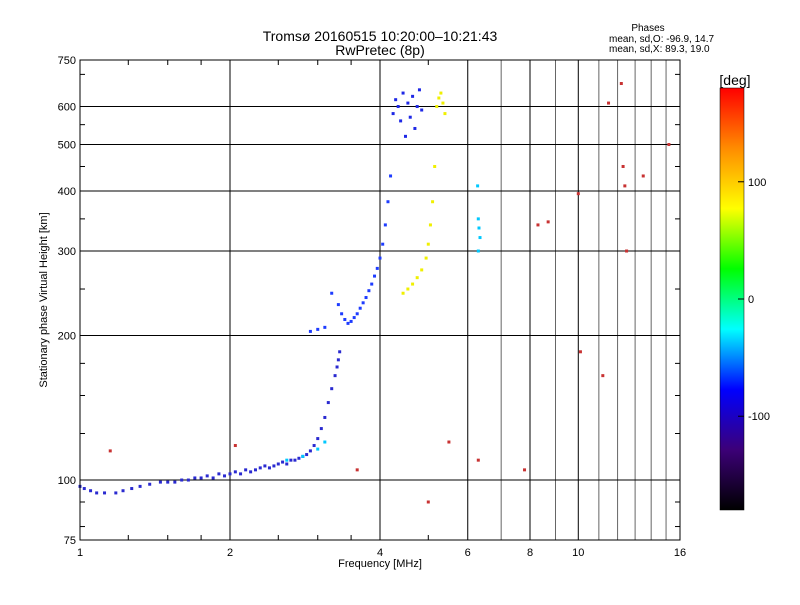 Image resolution: width=800 pixels, height=605 pixels. What do you see at coordinates (67, 192) in the screenshot?
I see `y-tick-label: 400` at bounding box center [67, 192].